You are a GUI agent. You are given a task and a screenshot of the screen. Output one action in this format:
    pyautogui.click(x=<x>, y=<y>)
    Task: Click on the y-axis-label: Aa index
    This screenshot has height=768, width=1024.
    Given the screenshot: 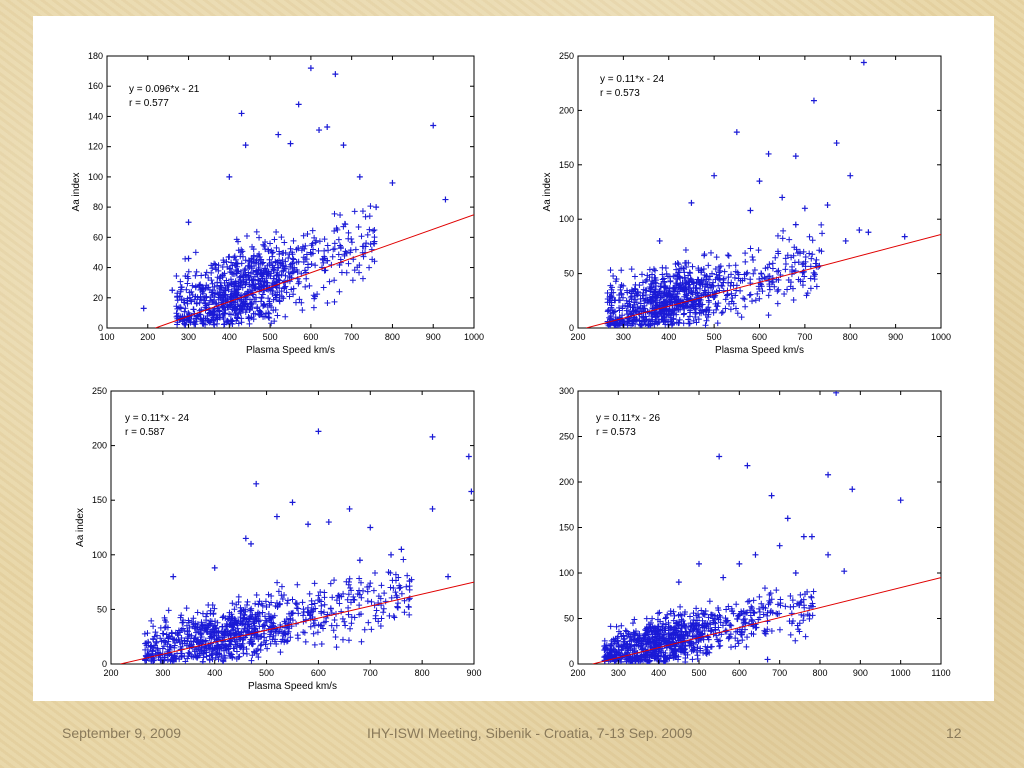 What is the action you would take?
    pyautogui.click(x=547, y=192)
    